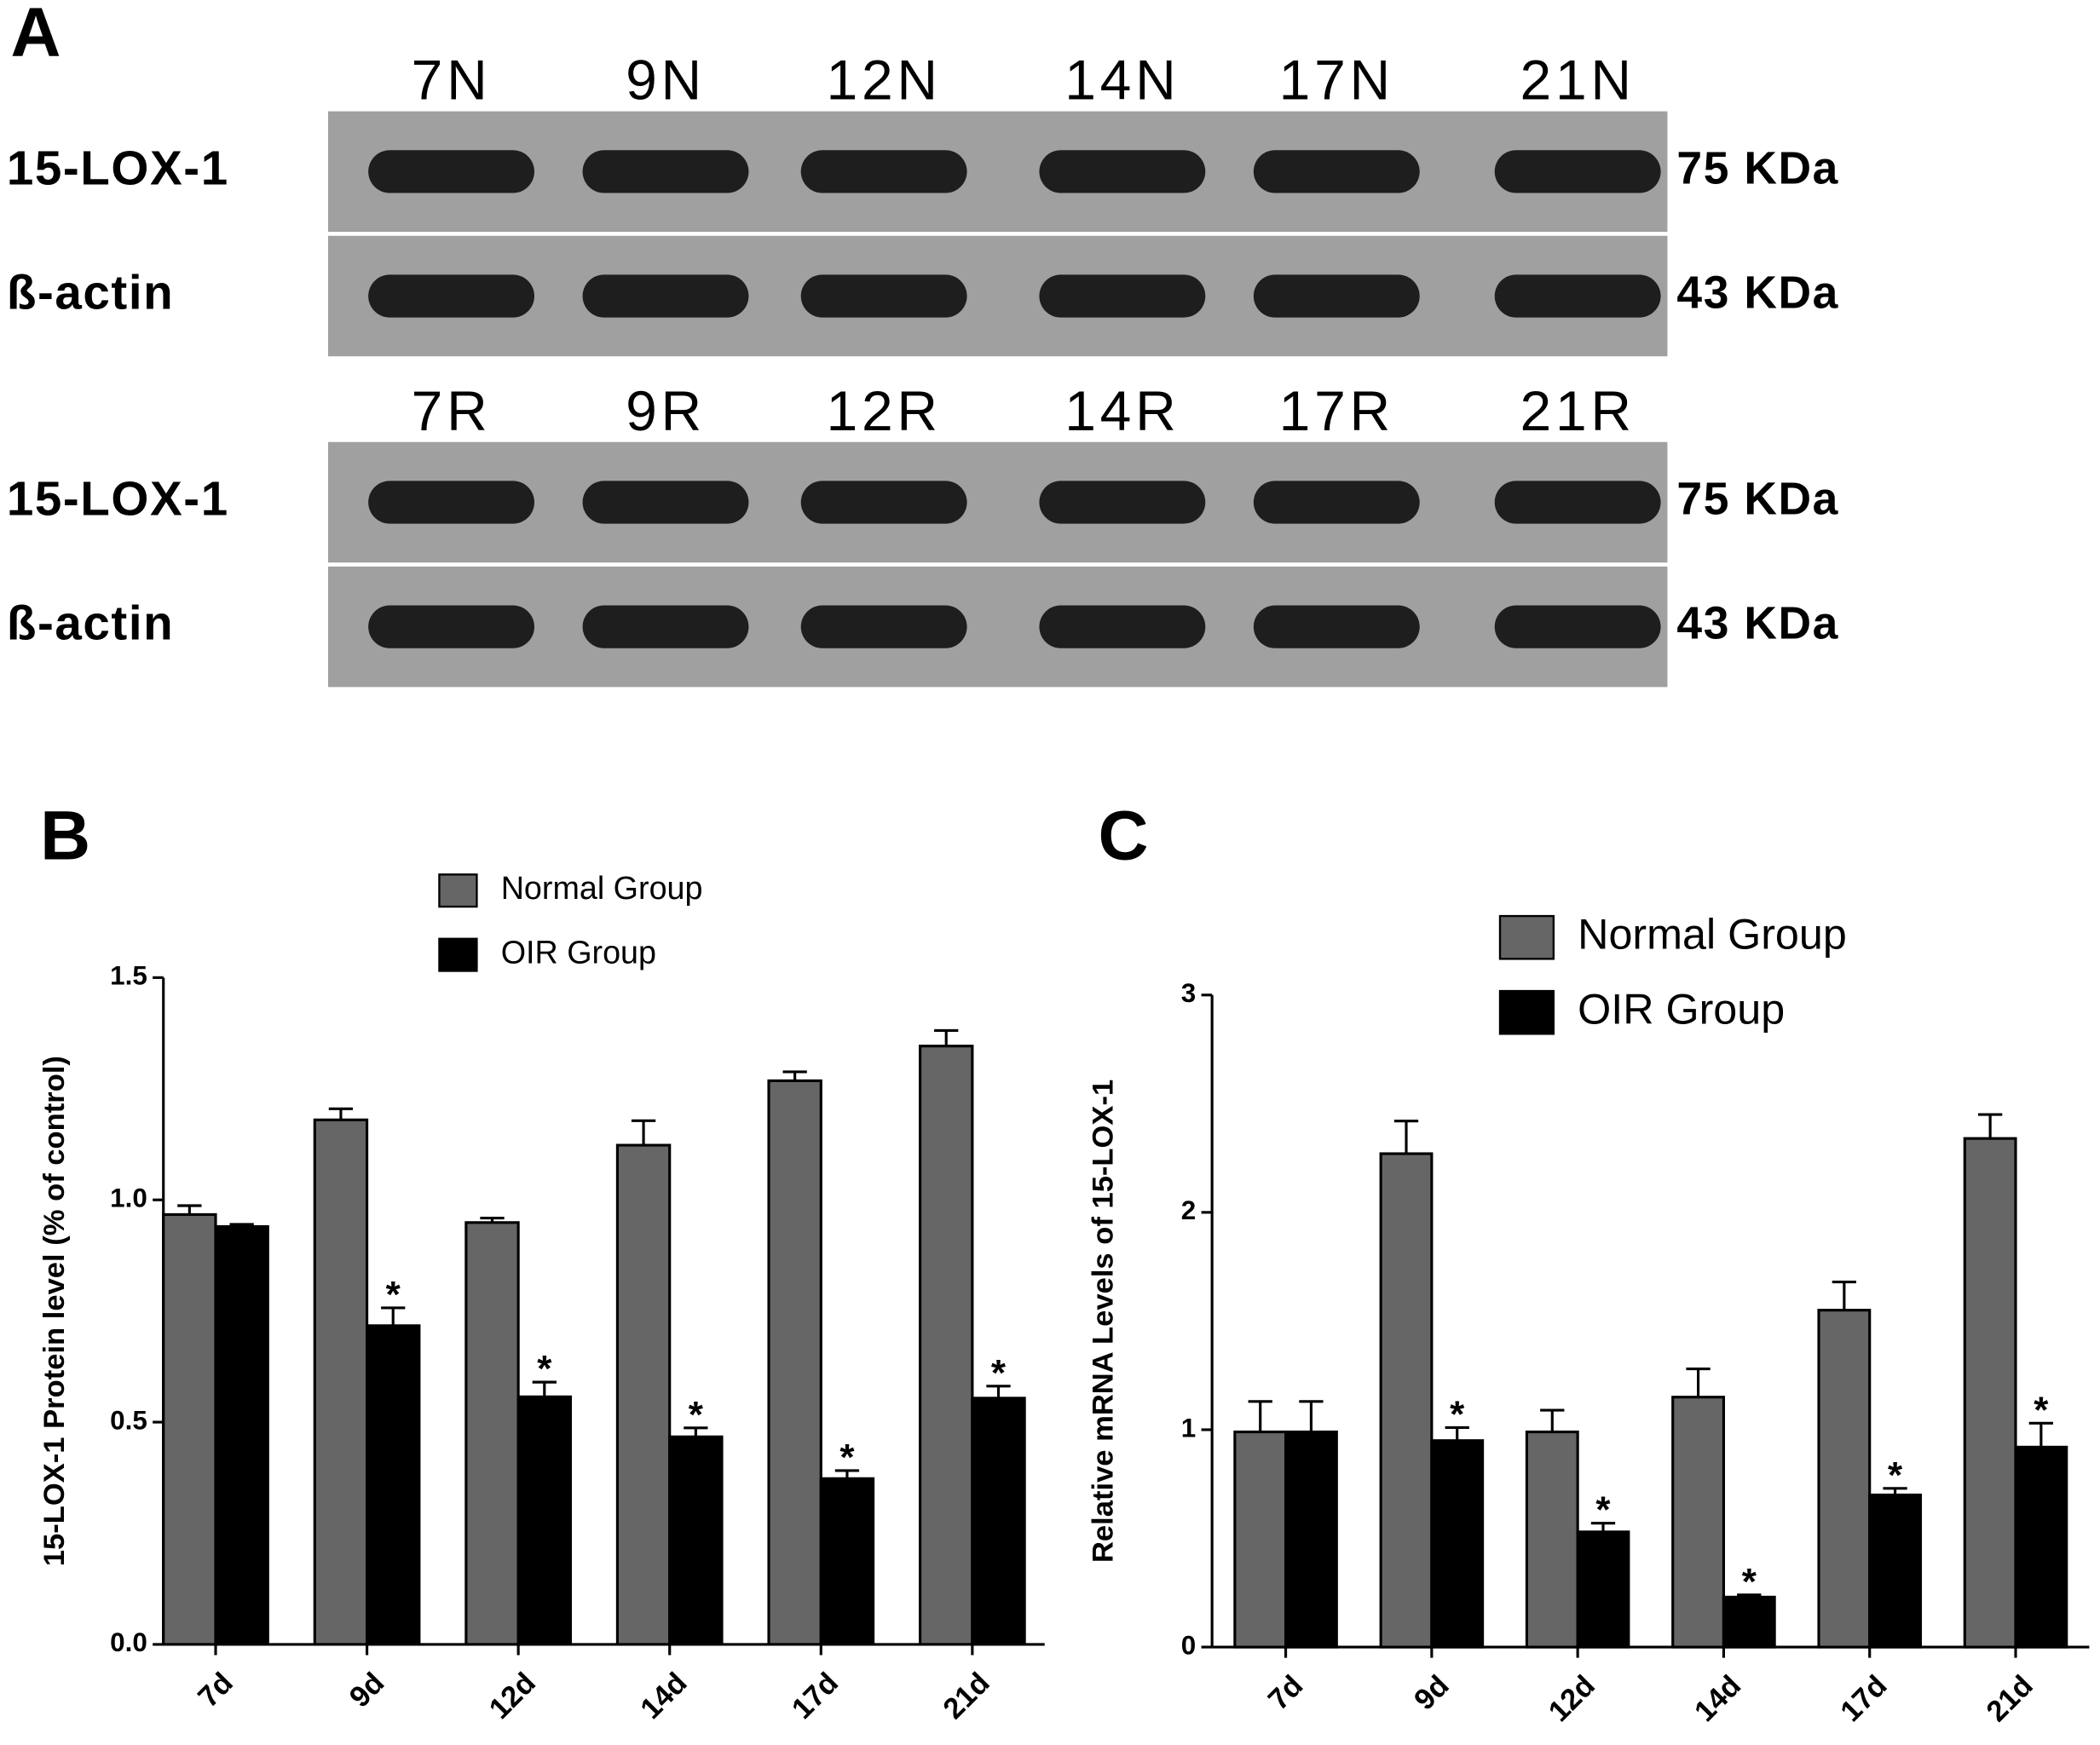 Image resolution: width=2100 pixels, height=1745 pixels. What do you see at coordinates (666, 410) in the screenshot?
I see `lane-label: 9R` at bounding box center [666, 410].